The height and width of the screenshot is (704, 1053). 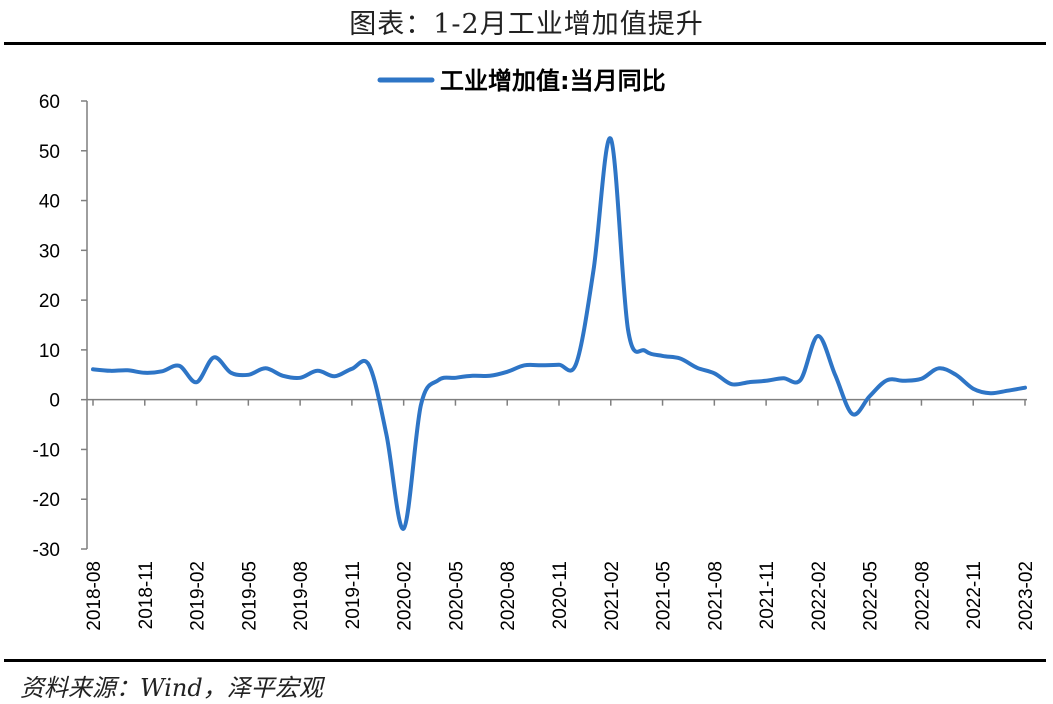 What do you see at coordinates (49, 251) in the screenshot?
I see `y-tick-label: 30` at bounding box center [49, 251].